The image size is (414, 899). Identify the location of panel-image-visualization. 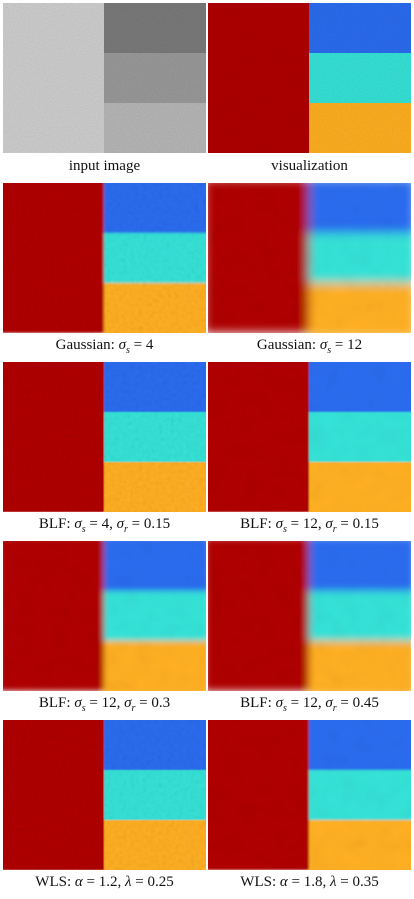
(309, 78).